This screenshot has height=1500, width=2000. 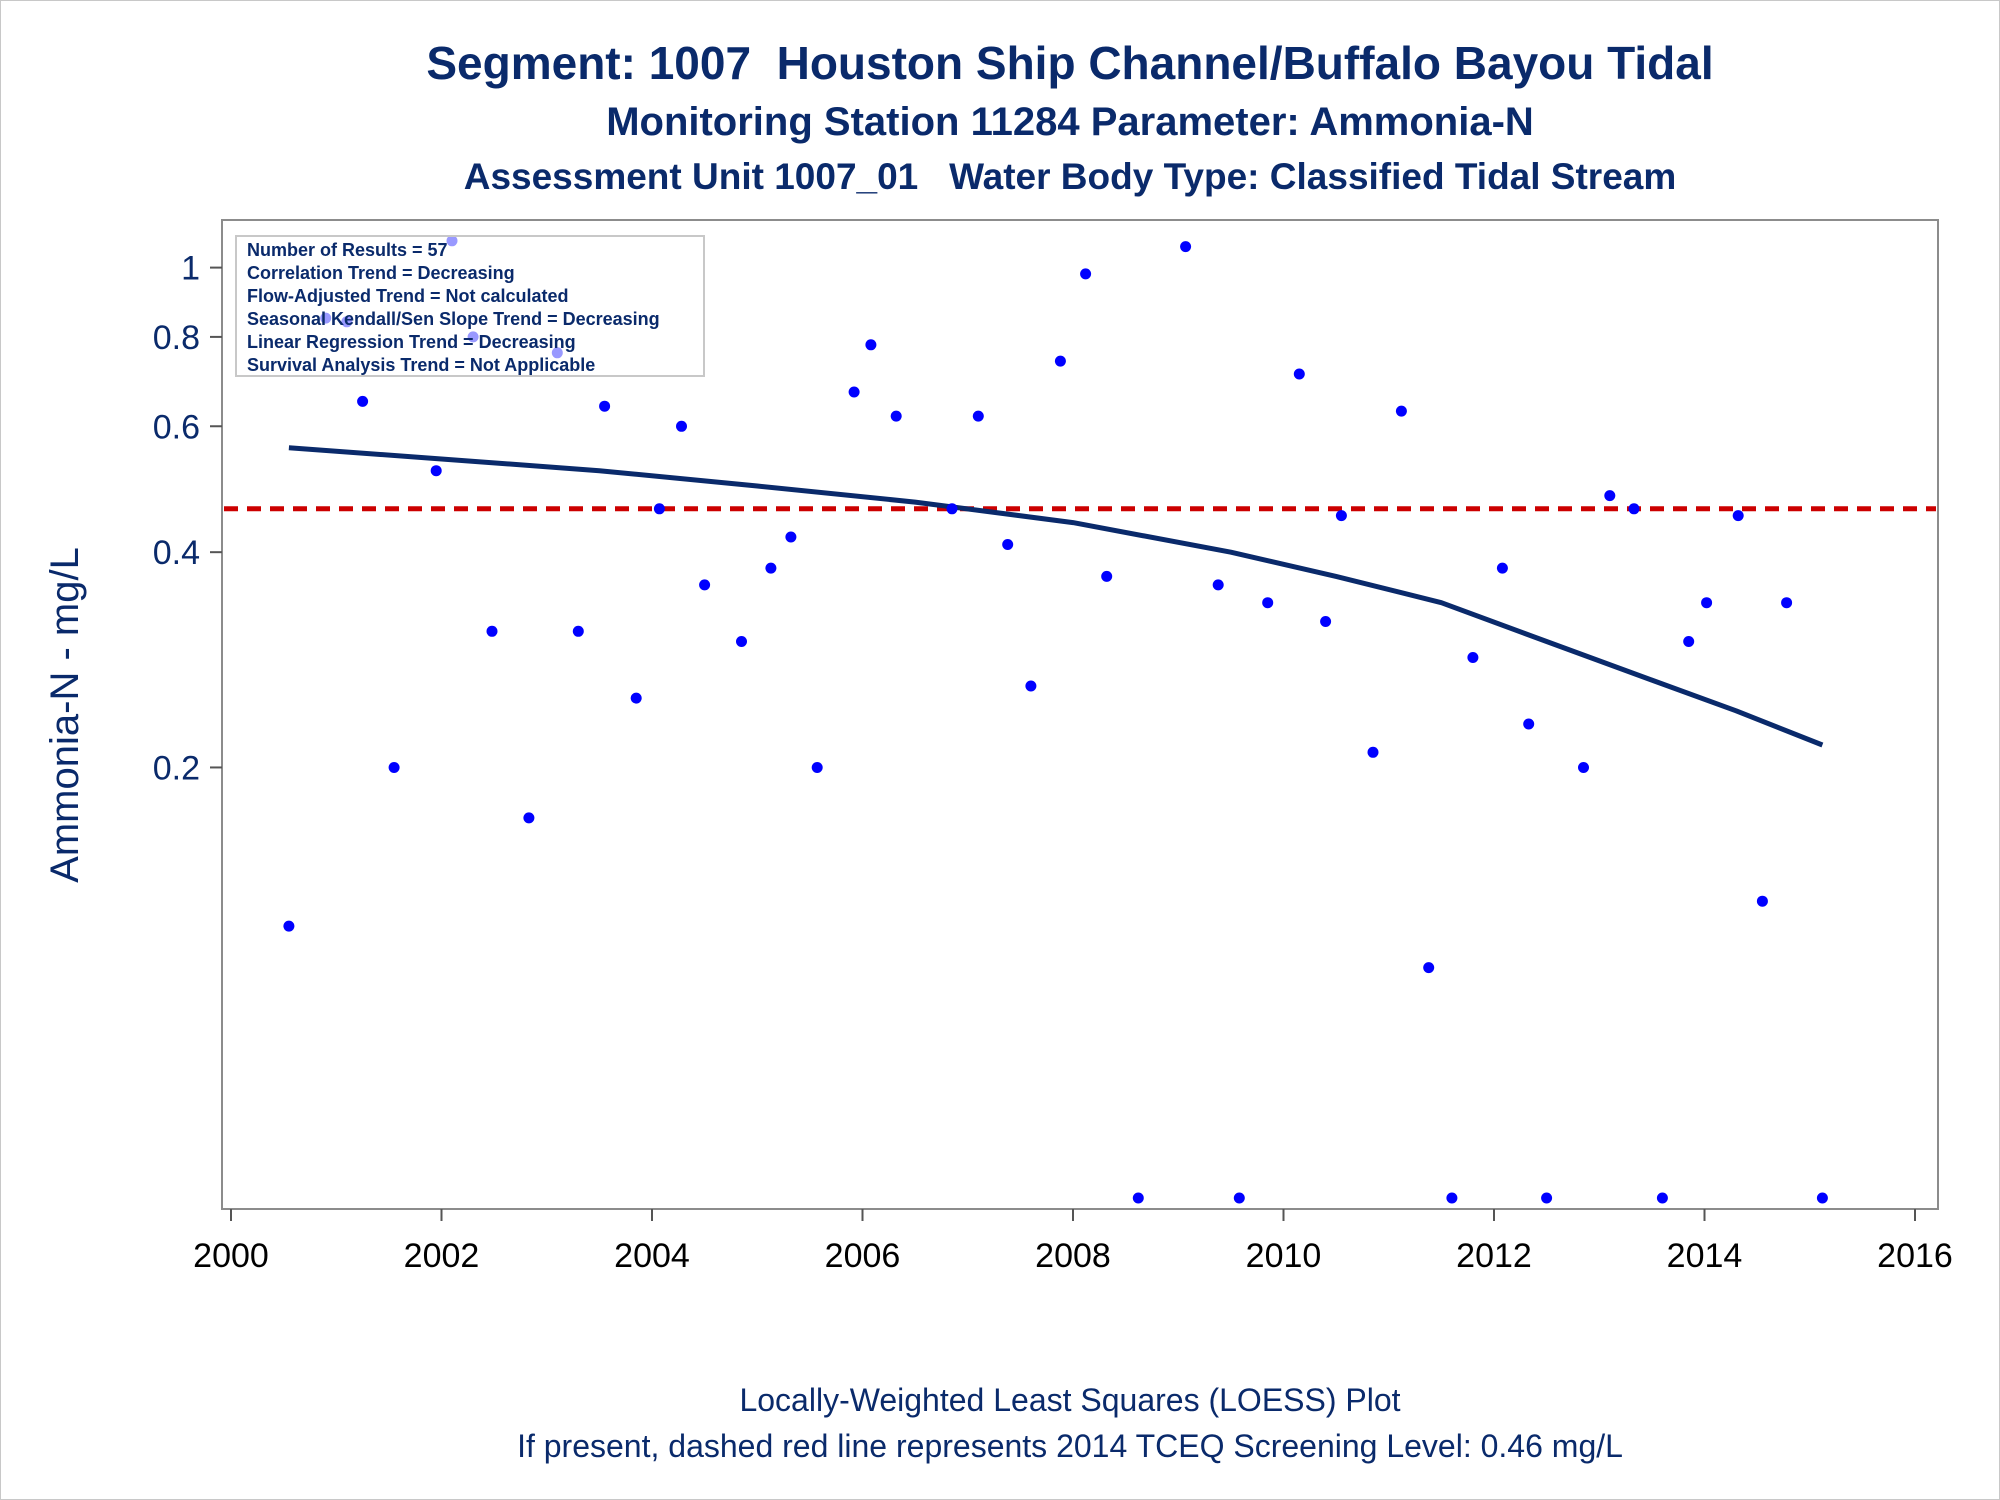 I want to click on stats-line: Survival Analysis Trend = Not Applicable, so click(x=421, y=365).